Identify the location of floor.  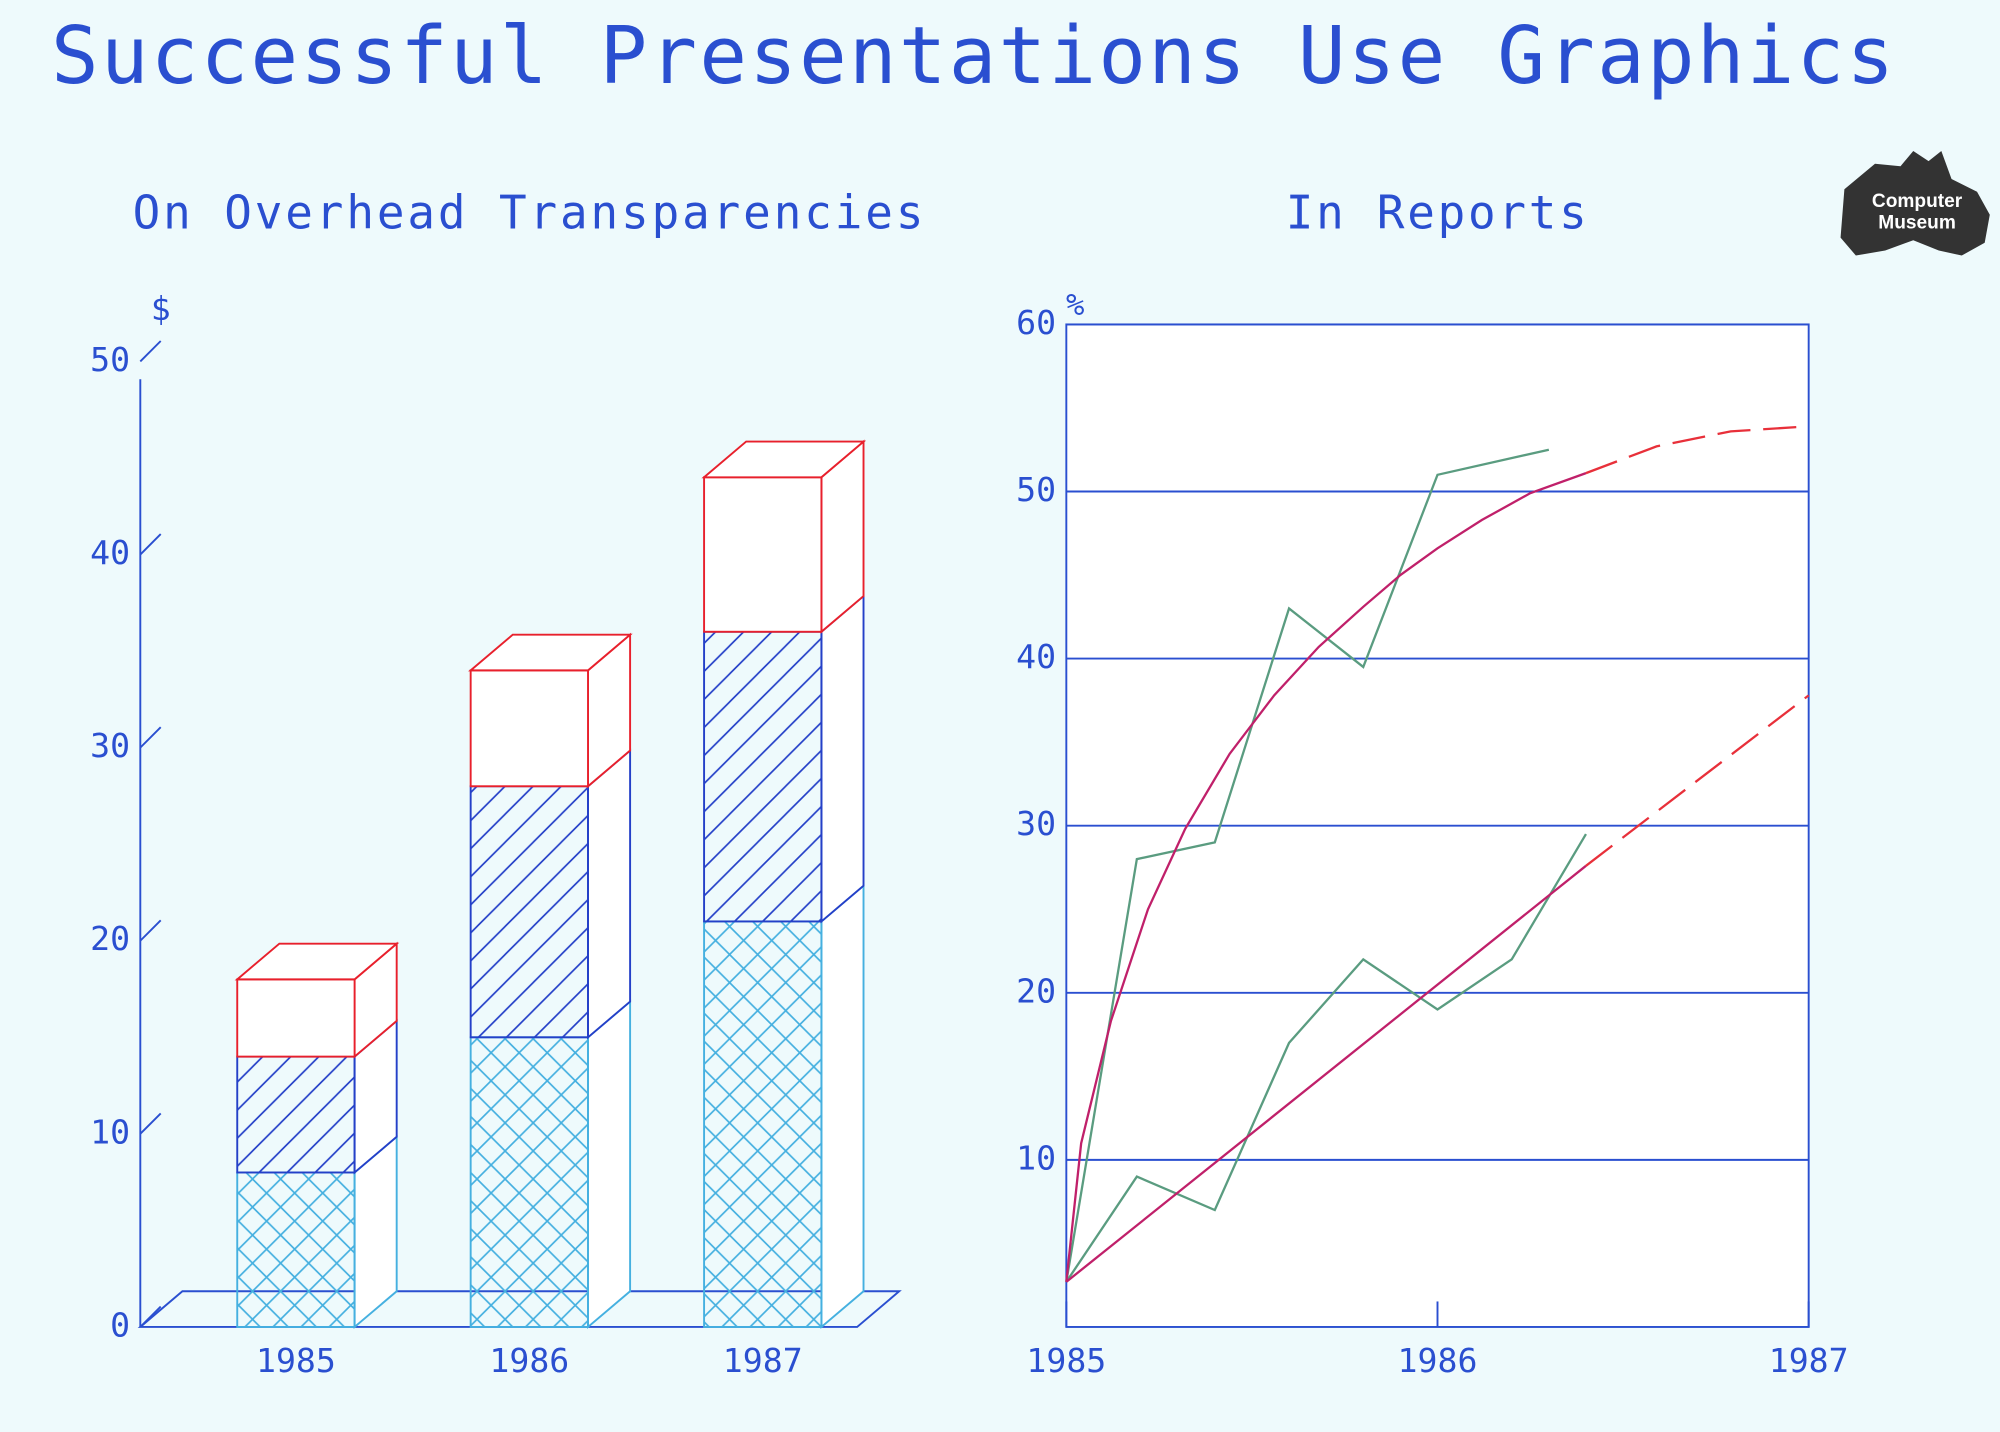
(519, 1309).